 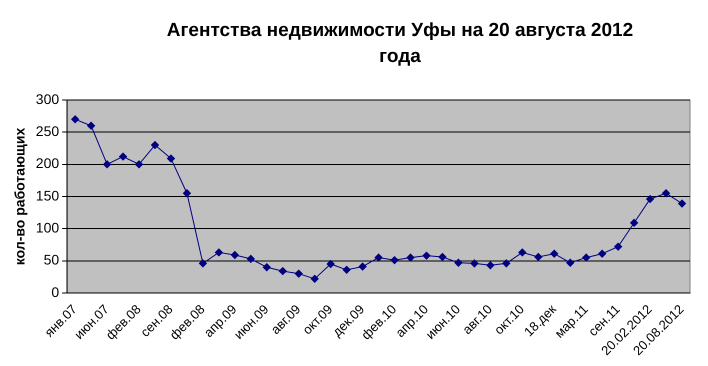 What do you see at coordinates (48, 228) in the screenshot?
I see `y-tick-label: 100` at bounding box center [48, 228].